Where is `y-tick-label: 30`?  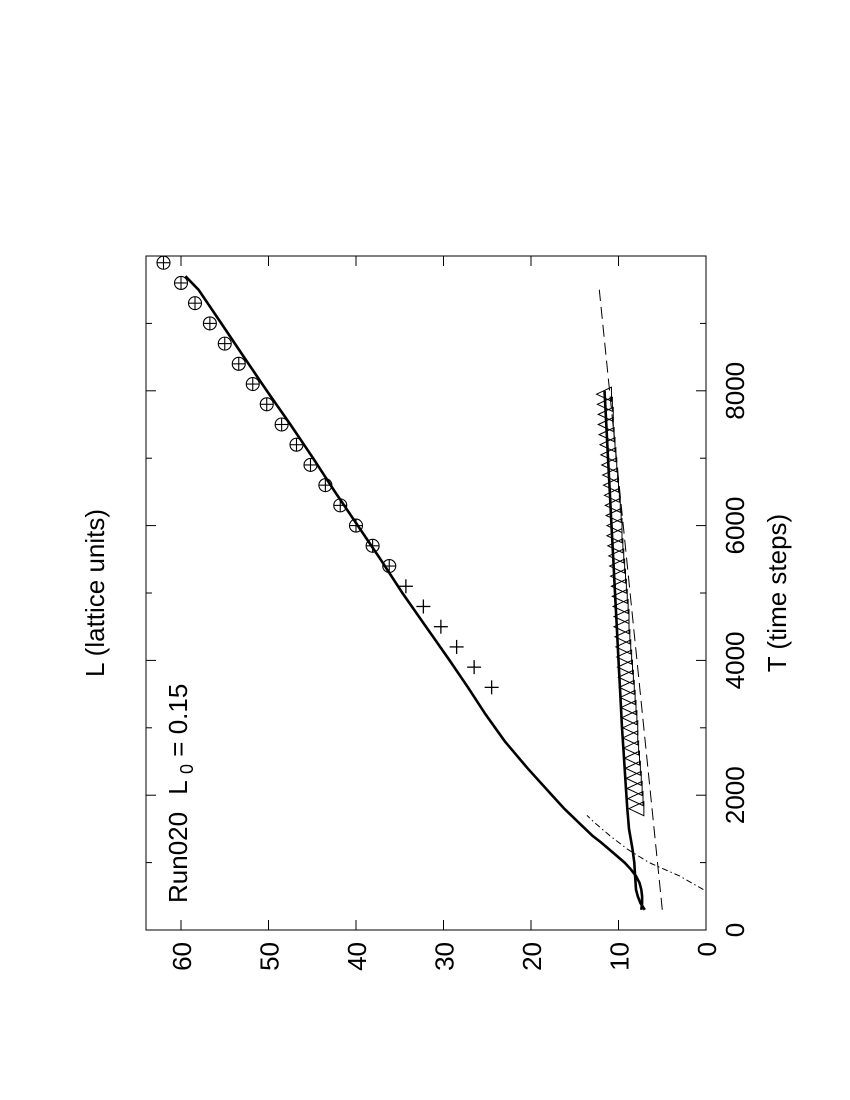
y-tick-label: 30 is located at coordinates (445, 956).